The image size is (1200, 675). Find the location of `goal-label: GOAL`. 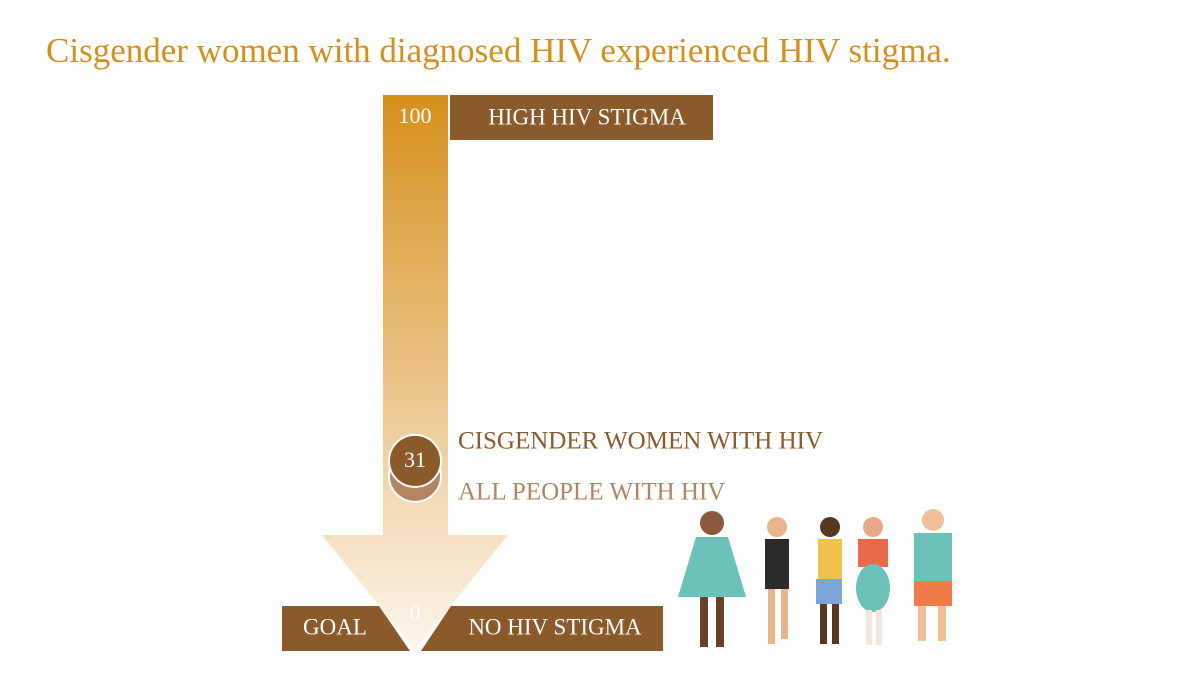

goal-label: GOAL is located at coordinates (335, 626).